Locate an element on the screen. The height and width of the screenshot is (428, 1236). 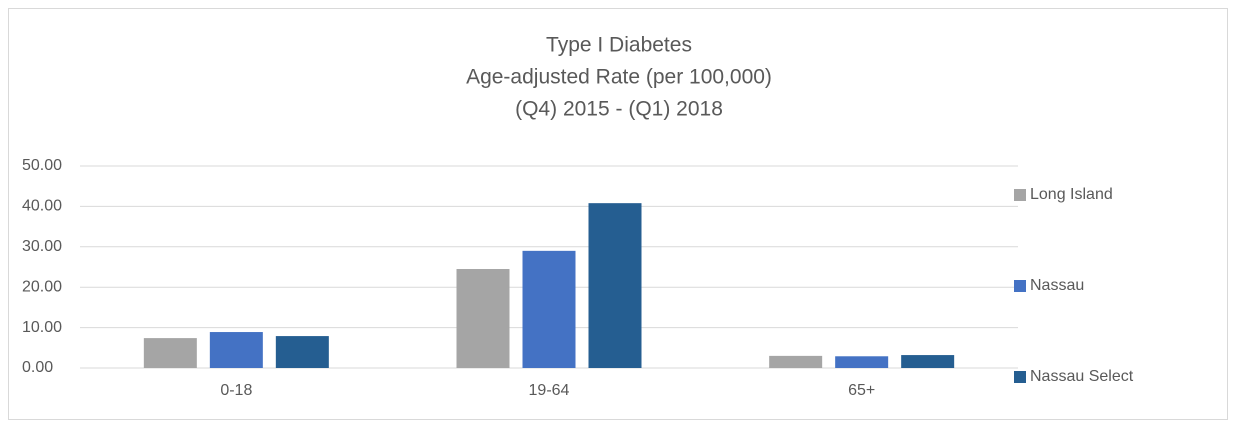
chart-title: (Q4) 2015 - (Q1) 2018 is located at coordinates (619, 109).